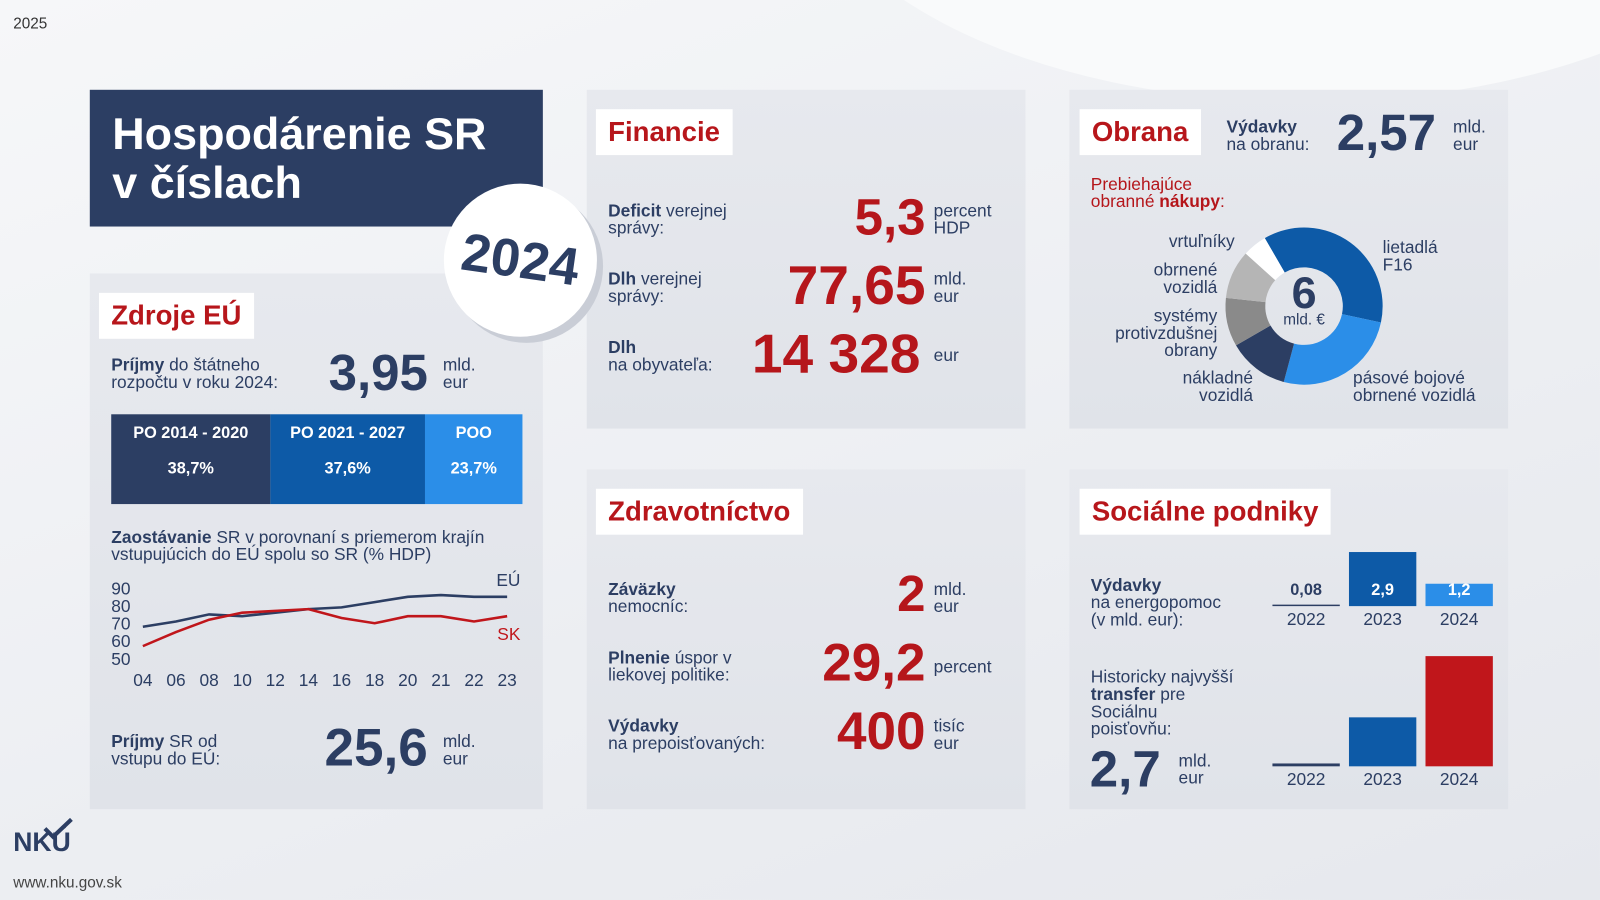  What do you see at coordinates (473, 680) in the screenshot?
I see `x-tick-label: 22` at bounding box center [473, 680].